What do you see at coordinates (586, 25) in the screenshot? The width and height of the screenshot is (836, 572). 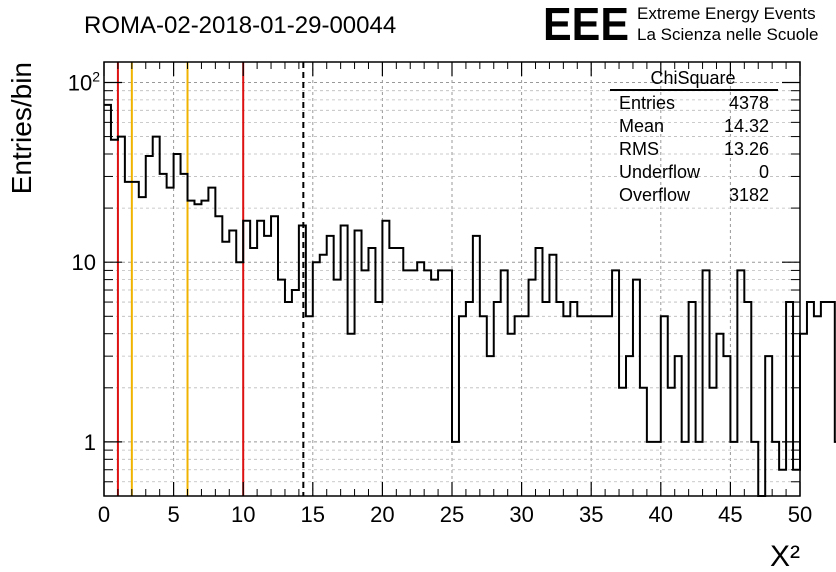 I see `logo-mark: EEE` at bounding box center [586, 25].